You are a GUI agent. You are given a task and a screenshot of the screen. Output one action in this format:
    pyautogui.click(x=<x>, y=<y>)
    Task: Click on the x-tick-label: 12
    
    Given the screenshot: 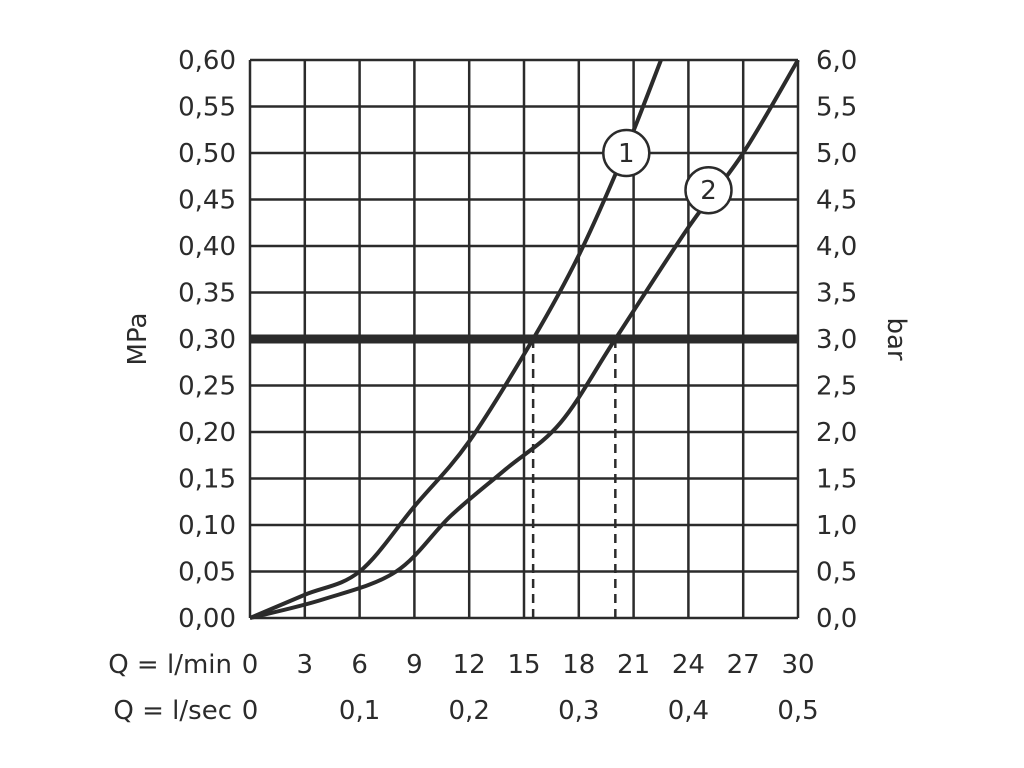 What is the action you would take?
    pyautogui.click(x=469, y=665)
    